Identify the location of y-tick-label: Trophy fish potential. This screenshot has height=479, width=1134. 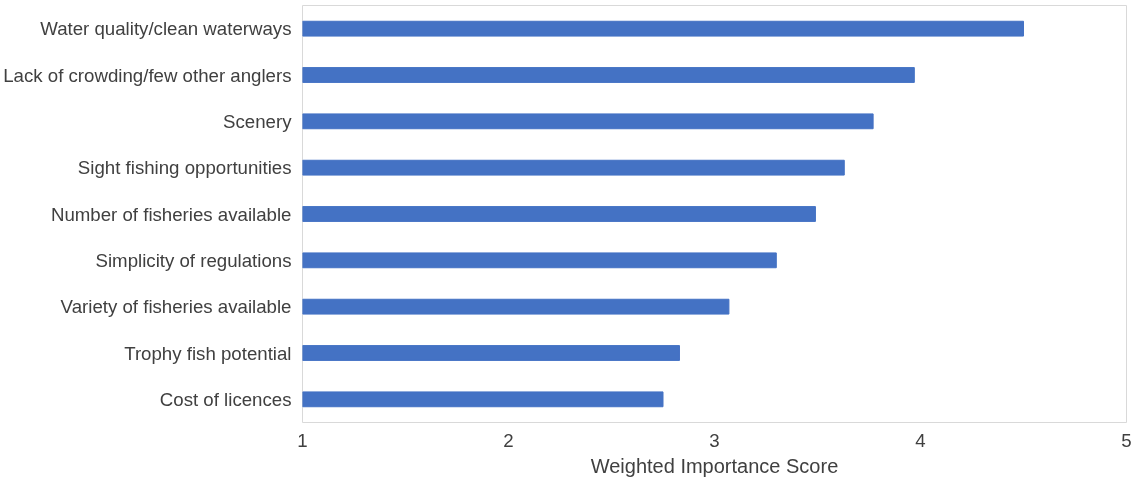
(208, 353).